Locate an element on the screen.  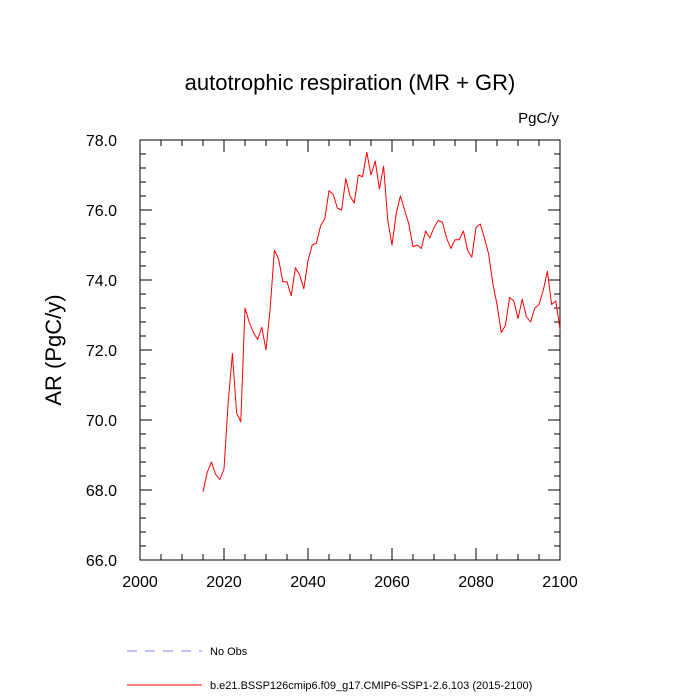
x-tick-label: 2100 is located at coordinates (560, 582).